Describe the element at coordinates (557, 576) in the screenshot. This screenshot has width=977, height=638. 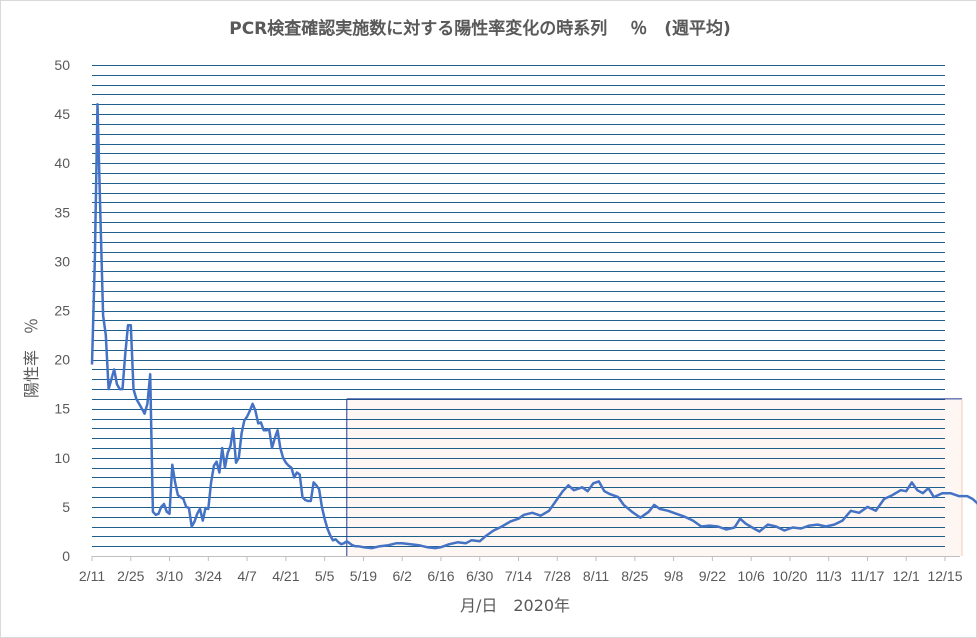
I see `x-tick-label: 7/28` at that location.